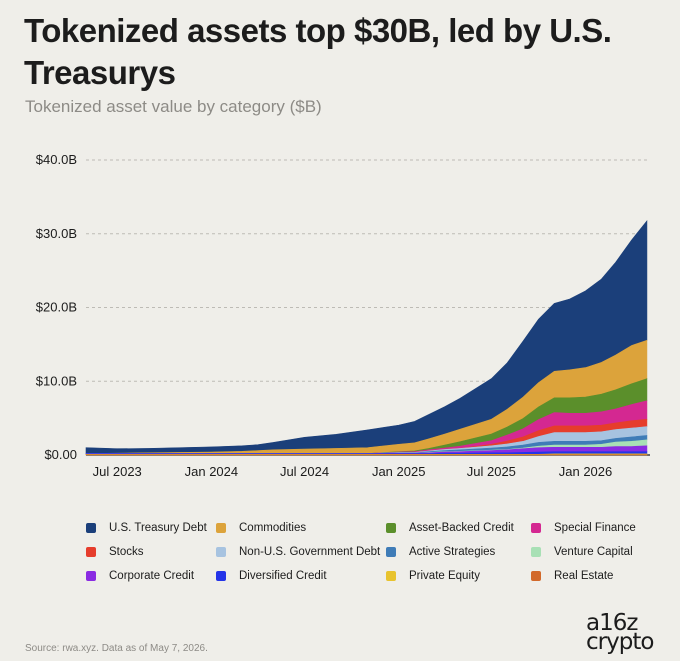 The width and height of the screenshot is (680, 661). I want to click on legend-item: Asset-Backed Credit, so click(450, 528).